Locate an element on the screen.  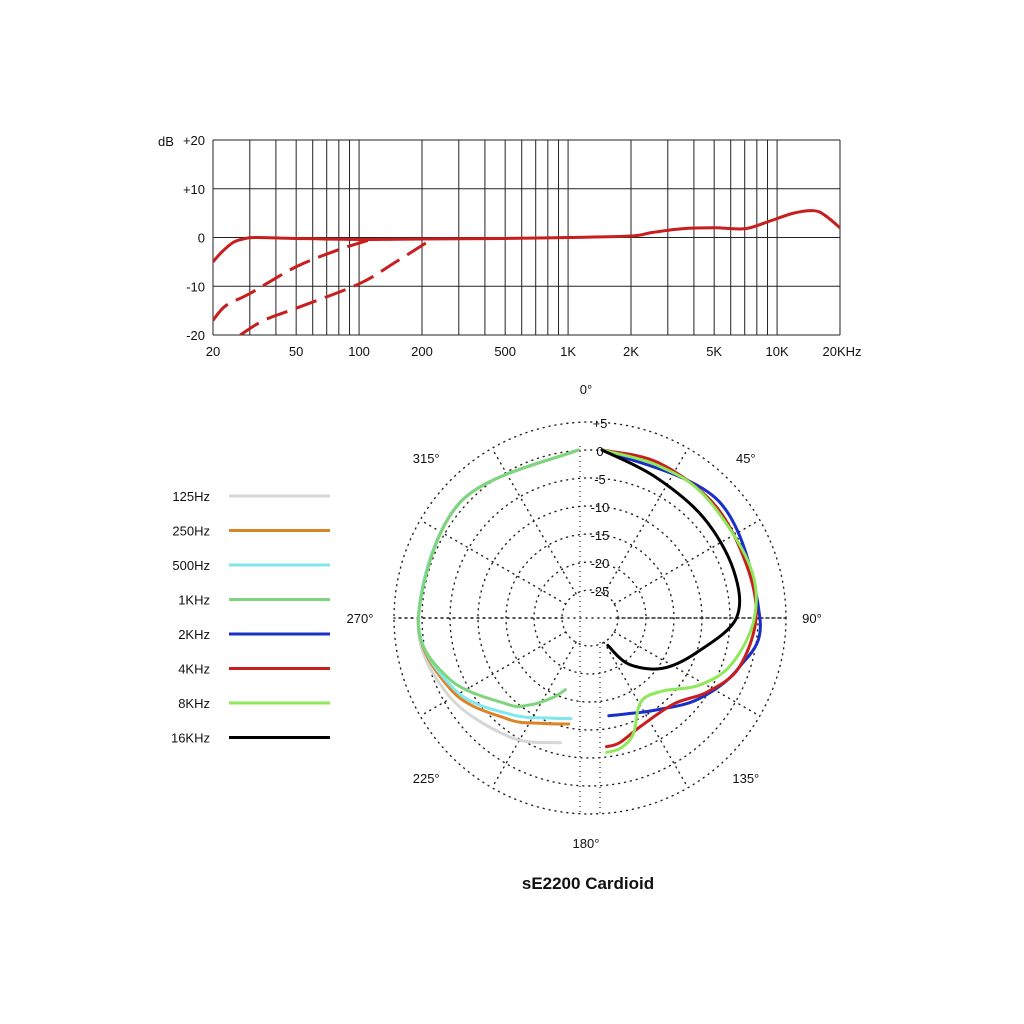
y-axis-label: dB is located at coordinates (166, 141).